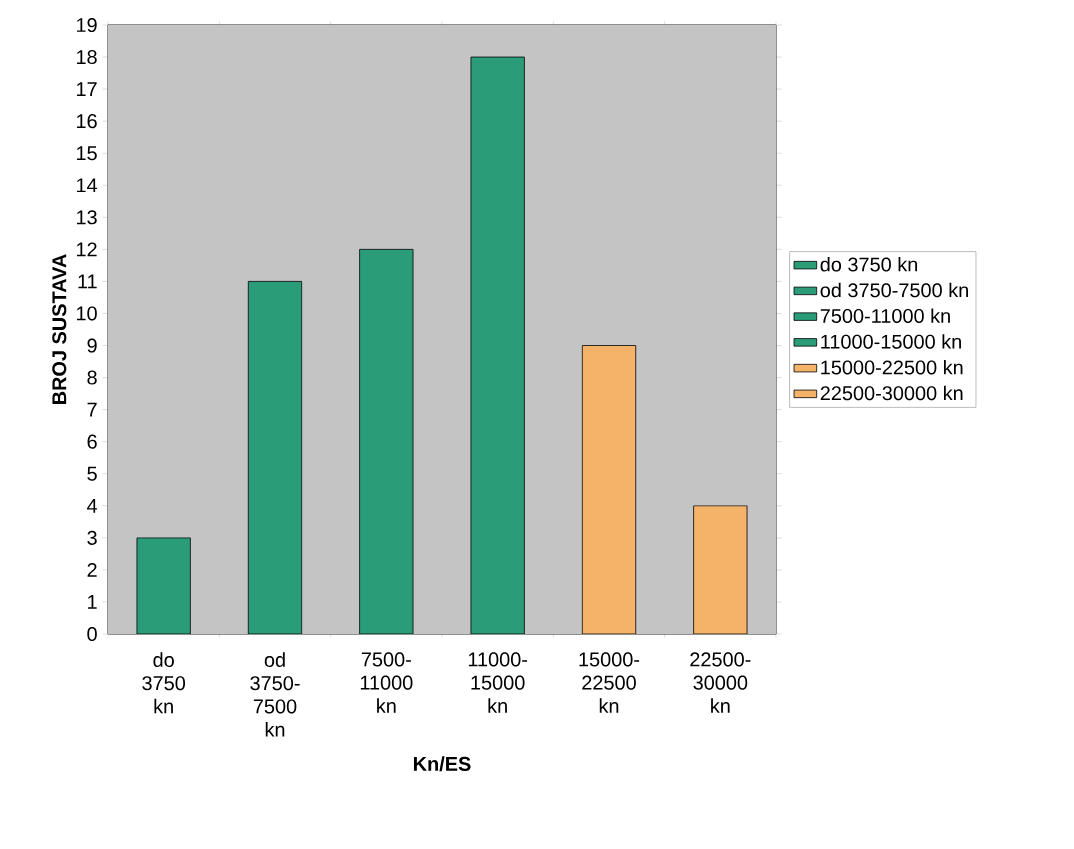  What do you see at coordinates (87, 313) in the screenshot?
I see `y-tick-label: 10` at bounding box center [87, 313].